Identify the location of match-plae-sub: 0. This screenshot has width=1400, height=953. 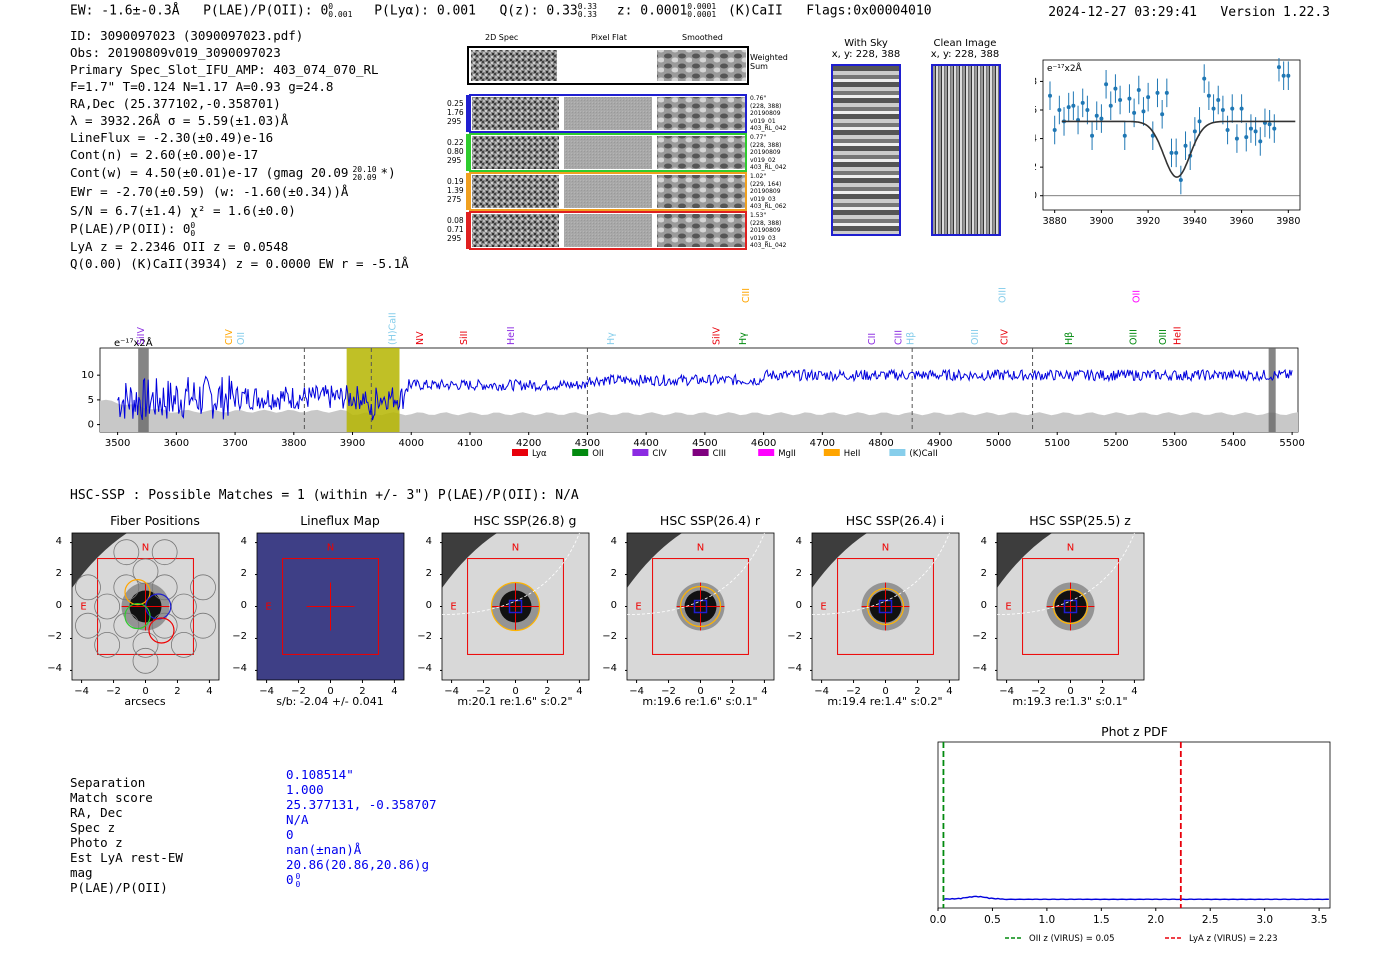
(298, 884).